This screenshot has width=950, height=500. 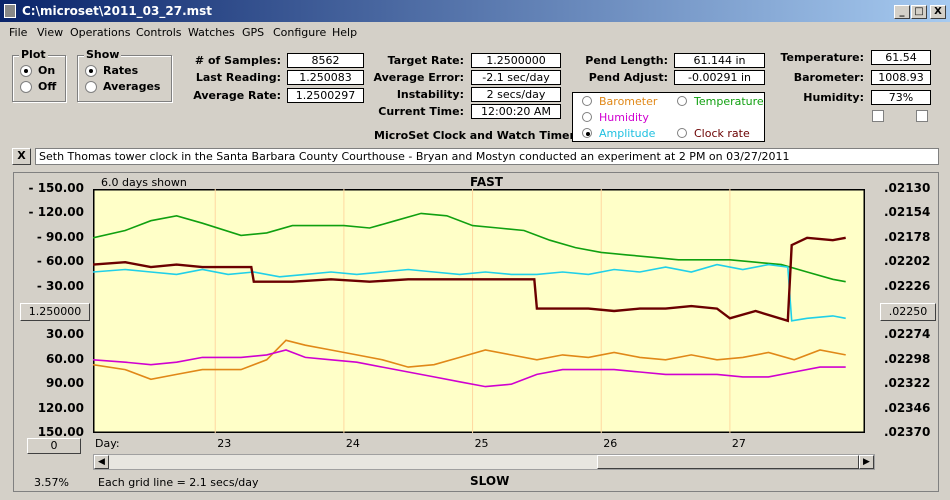 I want to click on pend-rate-button: .02250, so click(x=908, y=312).